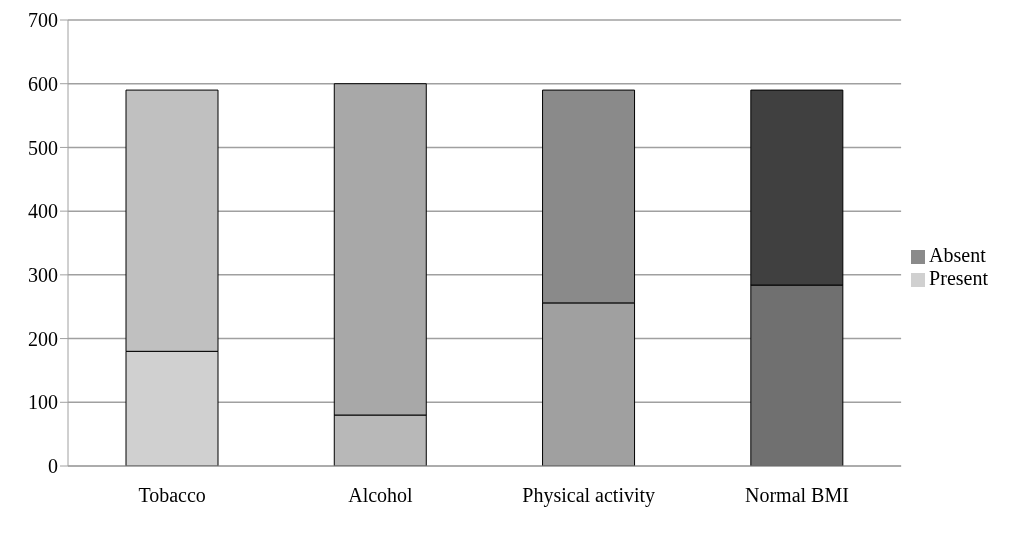  What do you see at coordinates (43, 147) in the screenshot?
I see `y-tick-label: 500` at bounding box center [43, 147].